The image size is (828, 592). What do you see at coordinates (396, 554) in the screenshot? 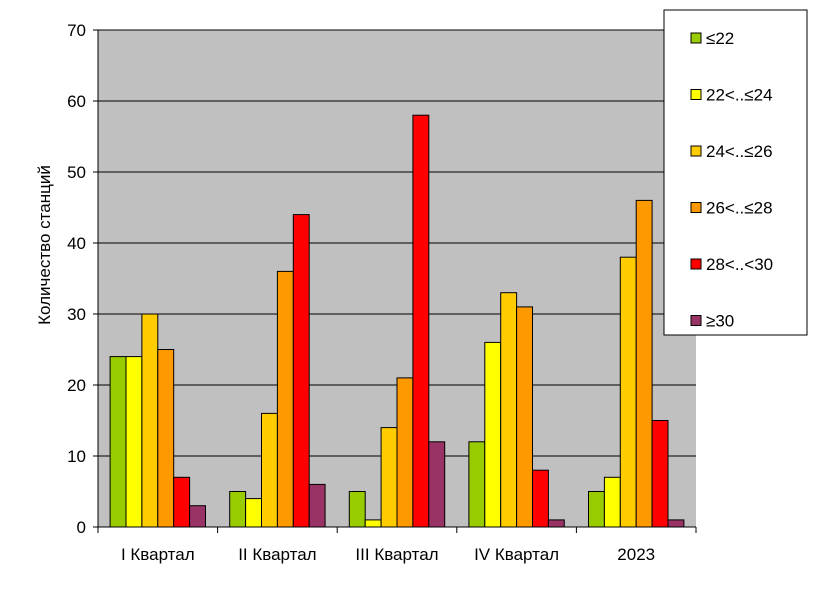
I see `x-tick-label: III Квартал` at bounding box center [396, 554].